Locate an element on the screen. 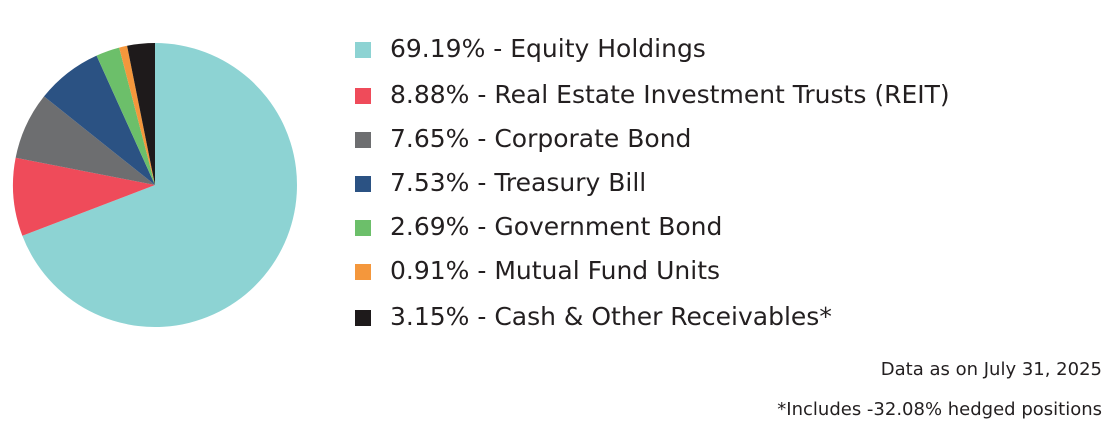 The height and width of the screenshot is (439, 1107). note: Data as on July 31, 2025 is located at coordinates (991, 369).